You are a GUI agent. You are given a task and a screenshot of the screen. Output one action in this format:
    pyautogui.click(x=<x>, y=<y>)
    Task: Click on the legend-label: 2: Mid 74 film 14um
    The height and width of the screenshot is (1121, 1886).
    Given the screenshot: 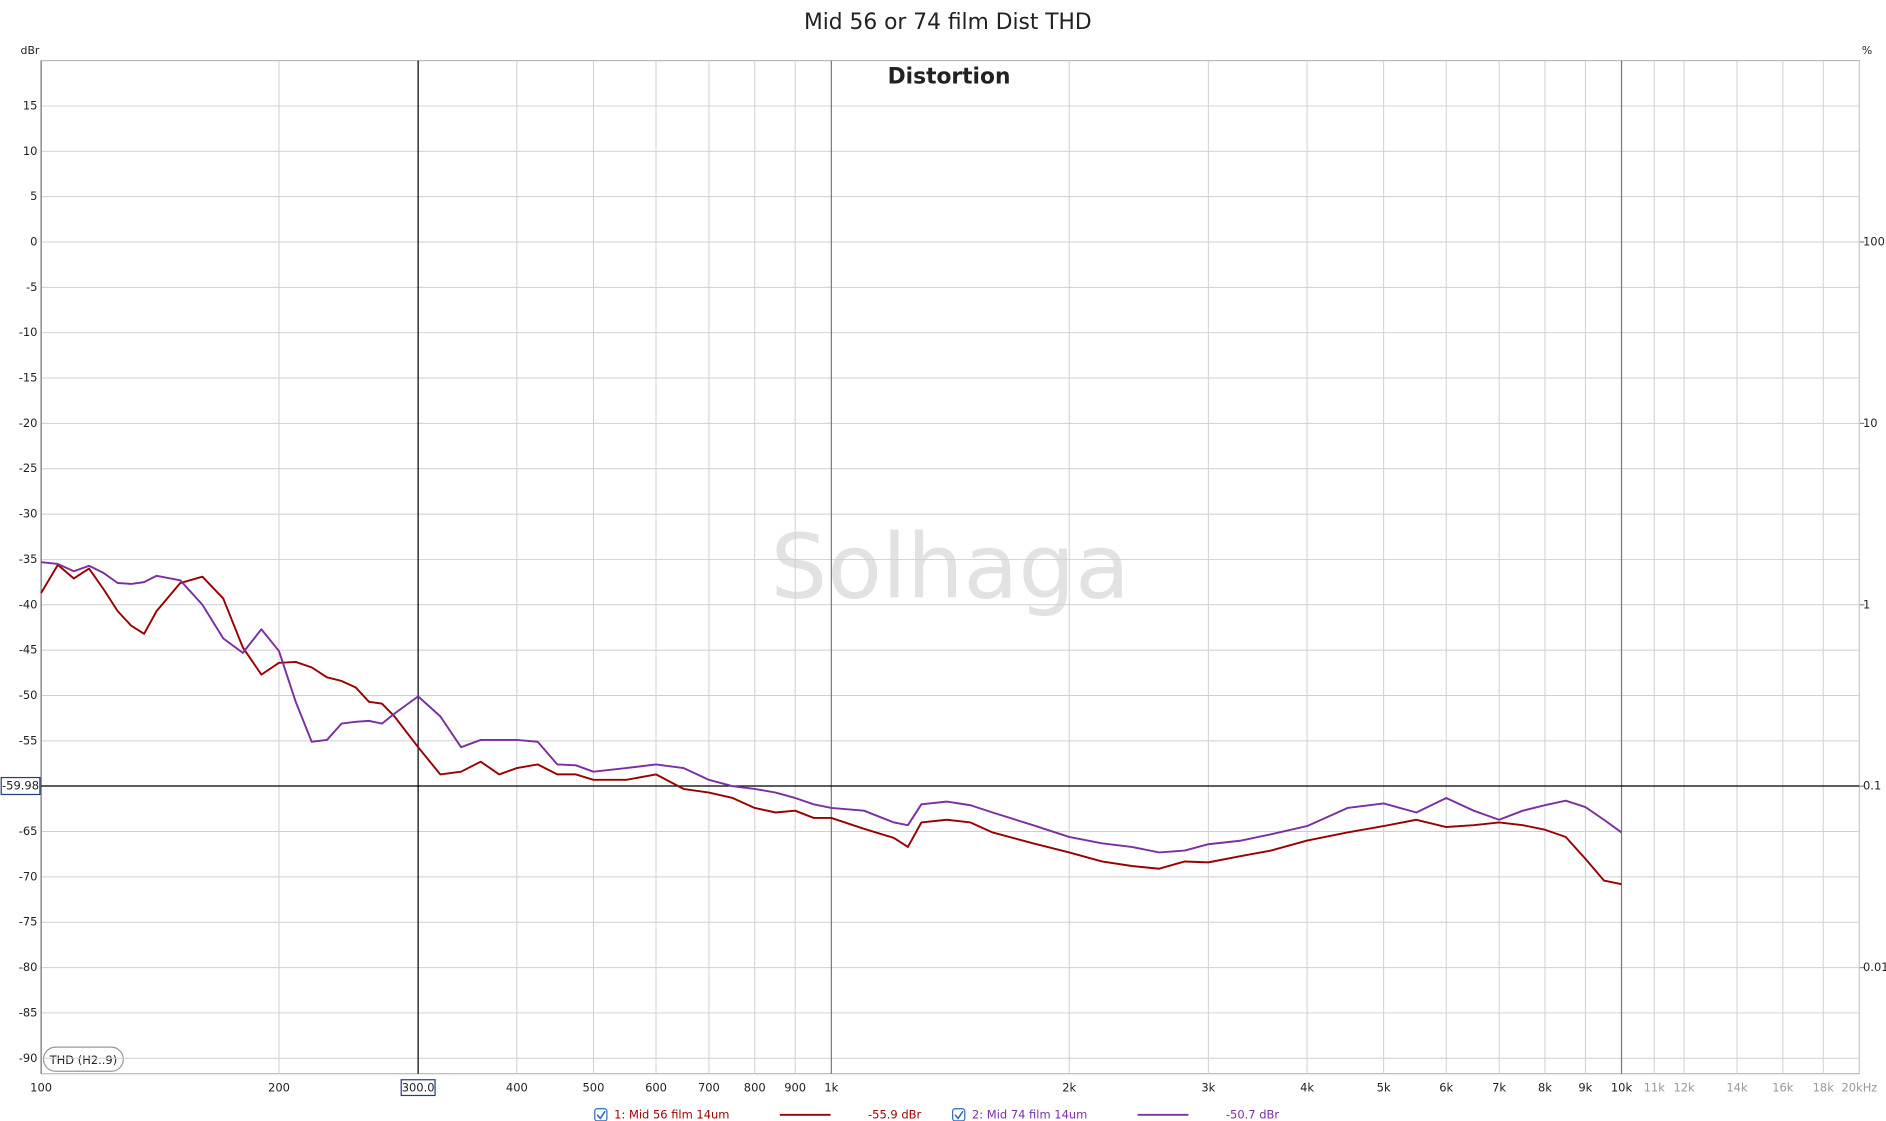 What is the action you would take?
    pyautogui.click(x=1029, y=1114)
    